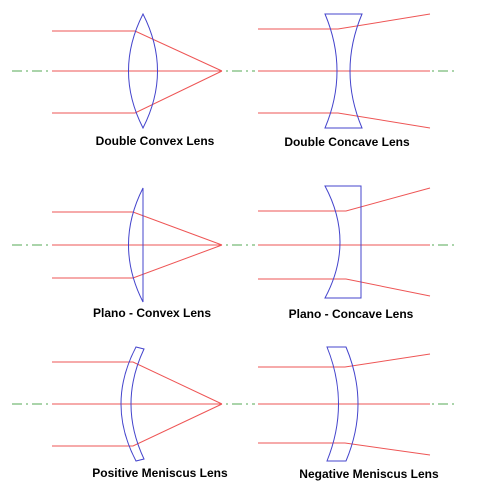  Describe the element at coordinates (369, 474) in the screenshot. I see `lens-caption: Negative Meniscus Lens` at that location.